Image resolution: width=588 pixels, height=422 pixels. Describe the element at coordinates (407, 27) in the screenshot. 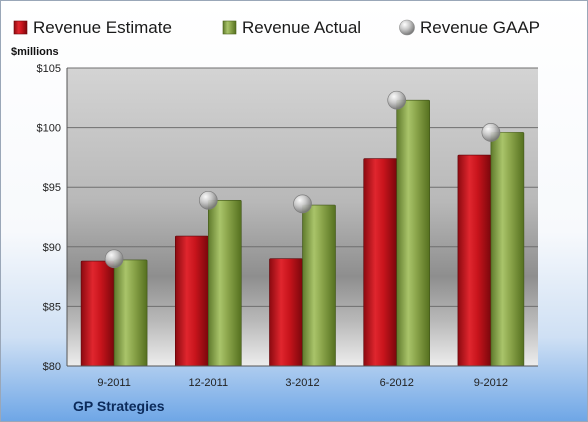

I see `legend-marker-revenue-gaap` at that location.